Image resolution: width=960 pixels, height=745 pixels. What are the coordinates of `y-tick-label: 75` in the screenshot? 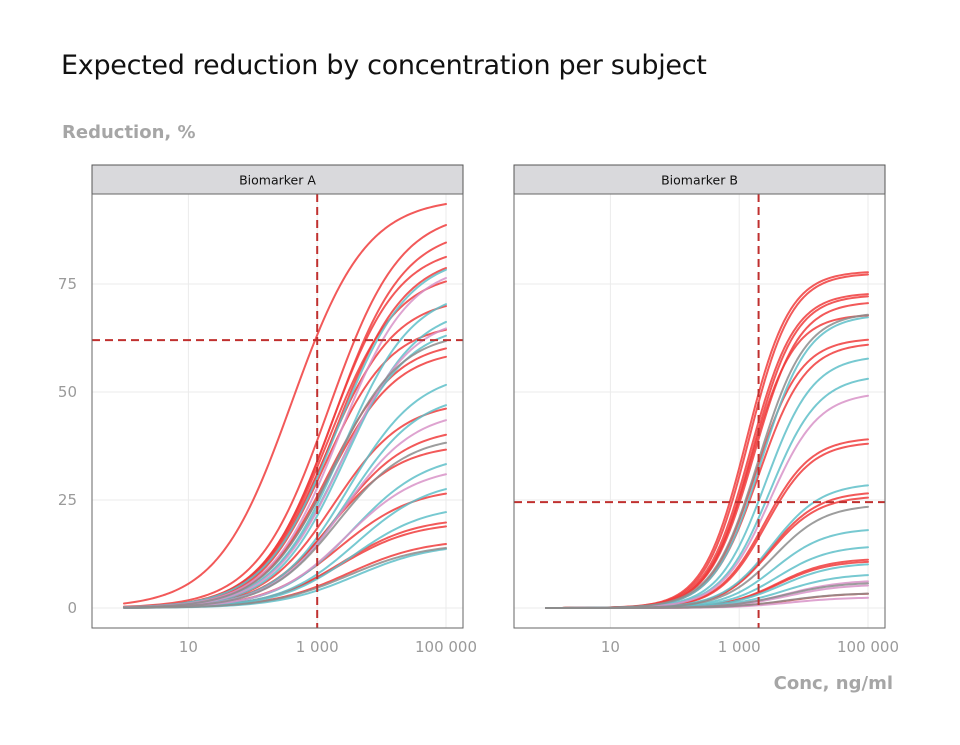 It's located at (67, 284).